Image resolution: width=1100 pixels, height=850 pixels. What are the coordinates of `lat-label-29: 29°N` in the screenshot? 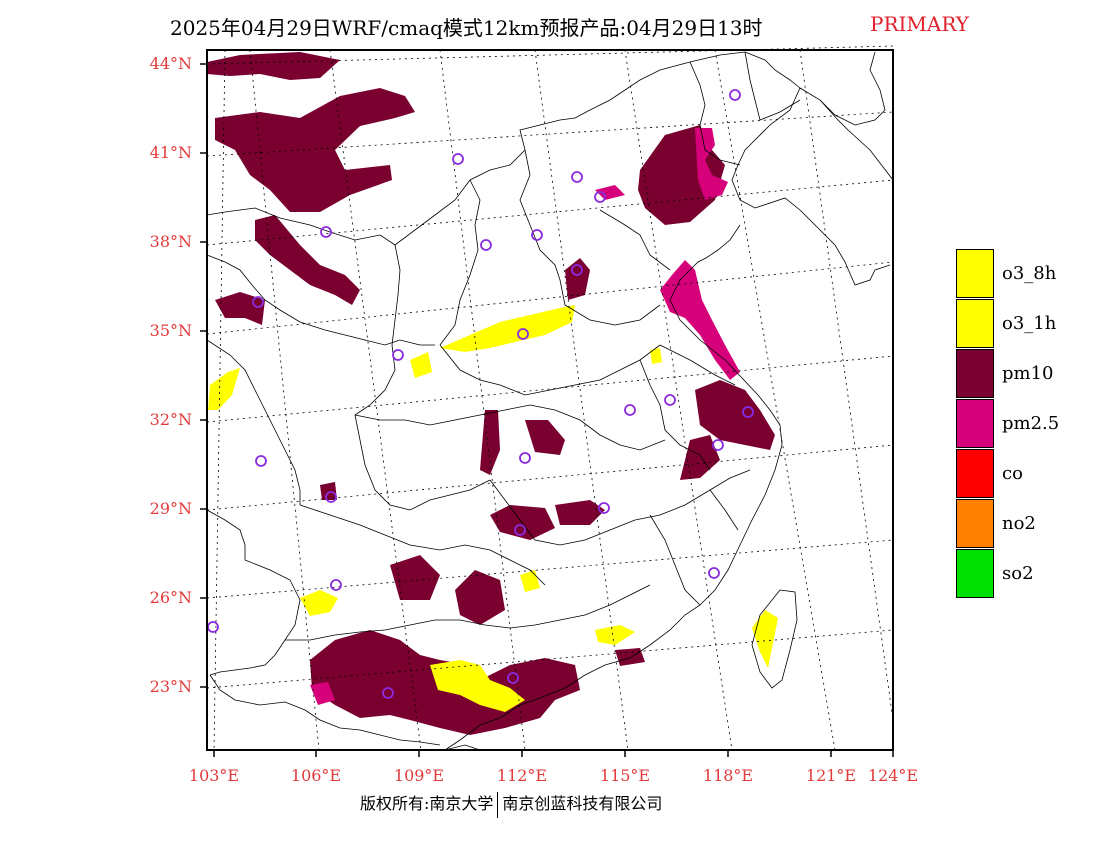 It's located at (170, 508).